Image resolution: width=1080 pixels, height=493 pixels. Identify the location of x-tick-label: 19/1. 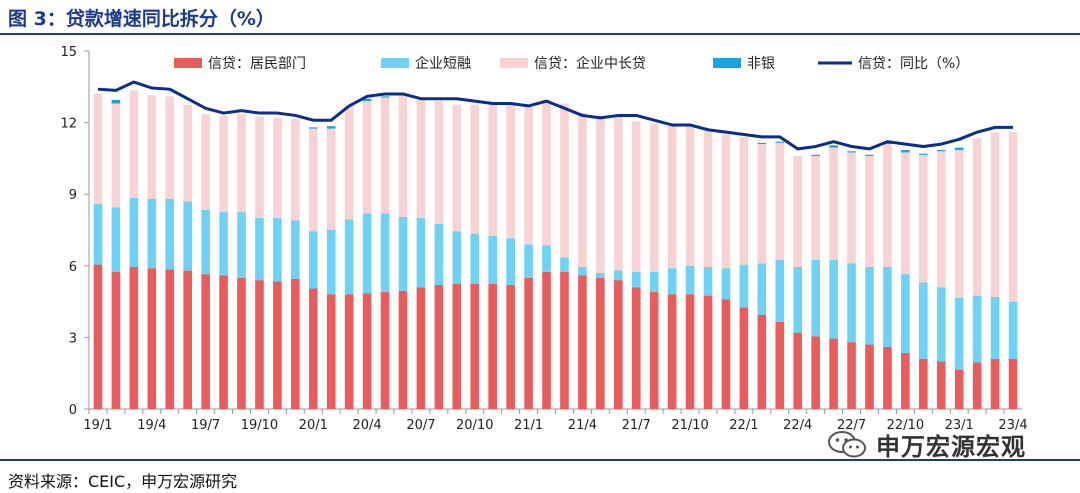
(97, 425).